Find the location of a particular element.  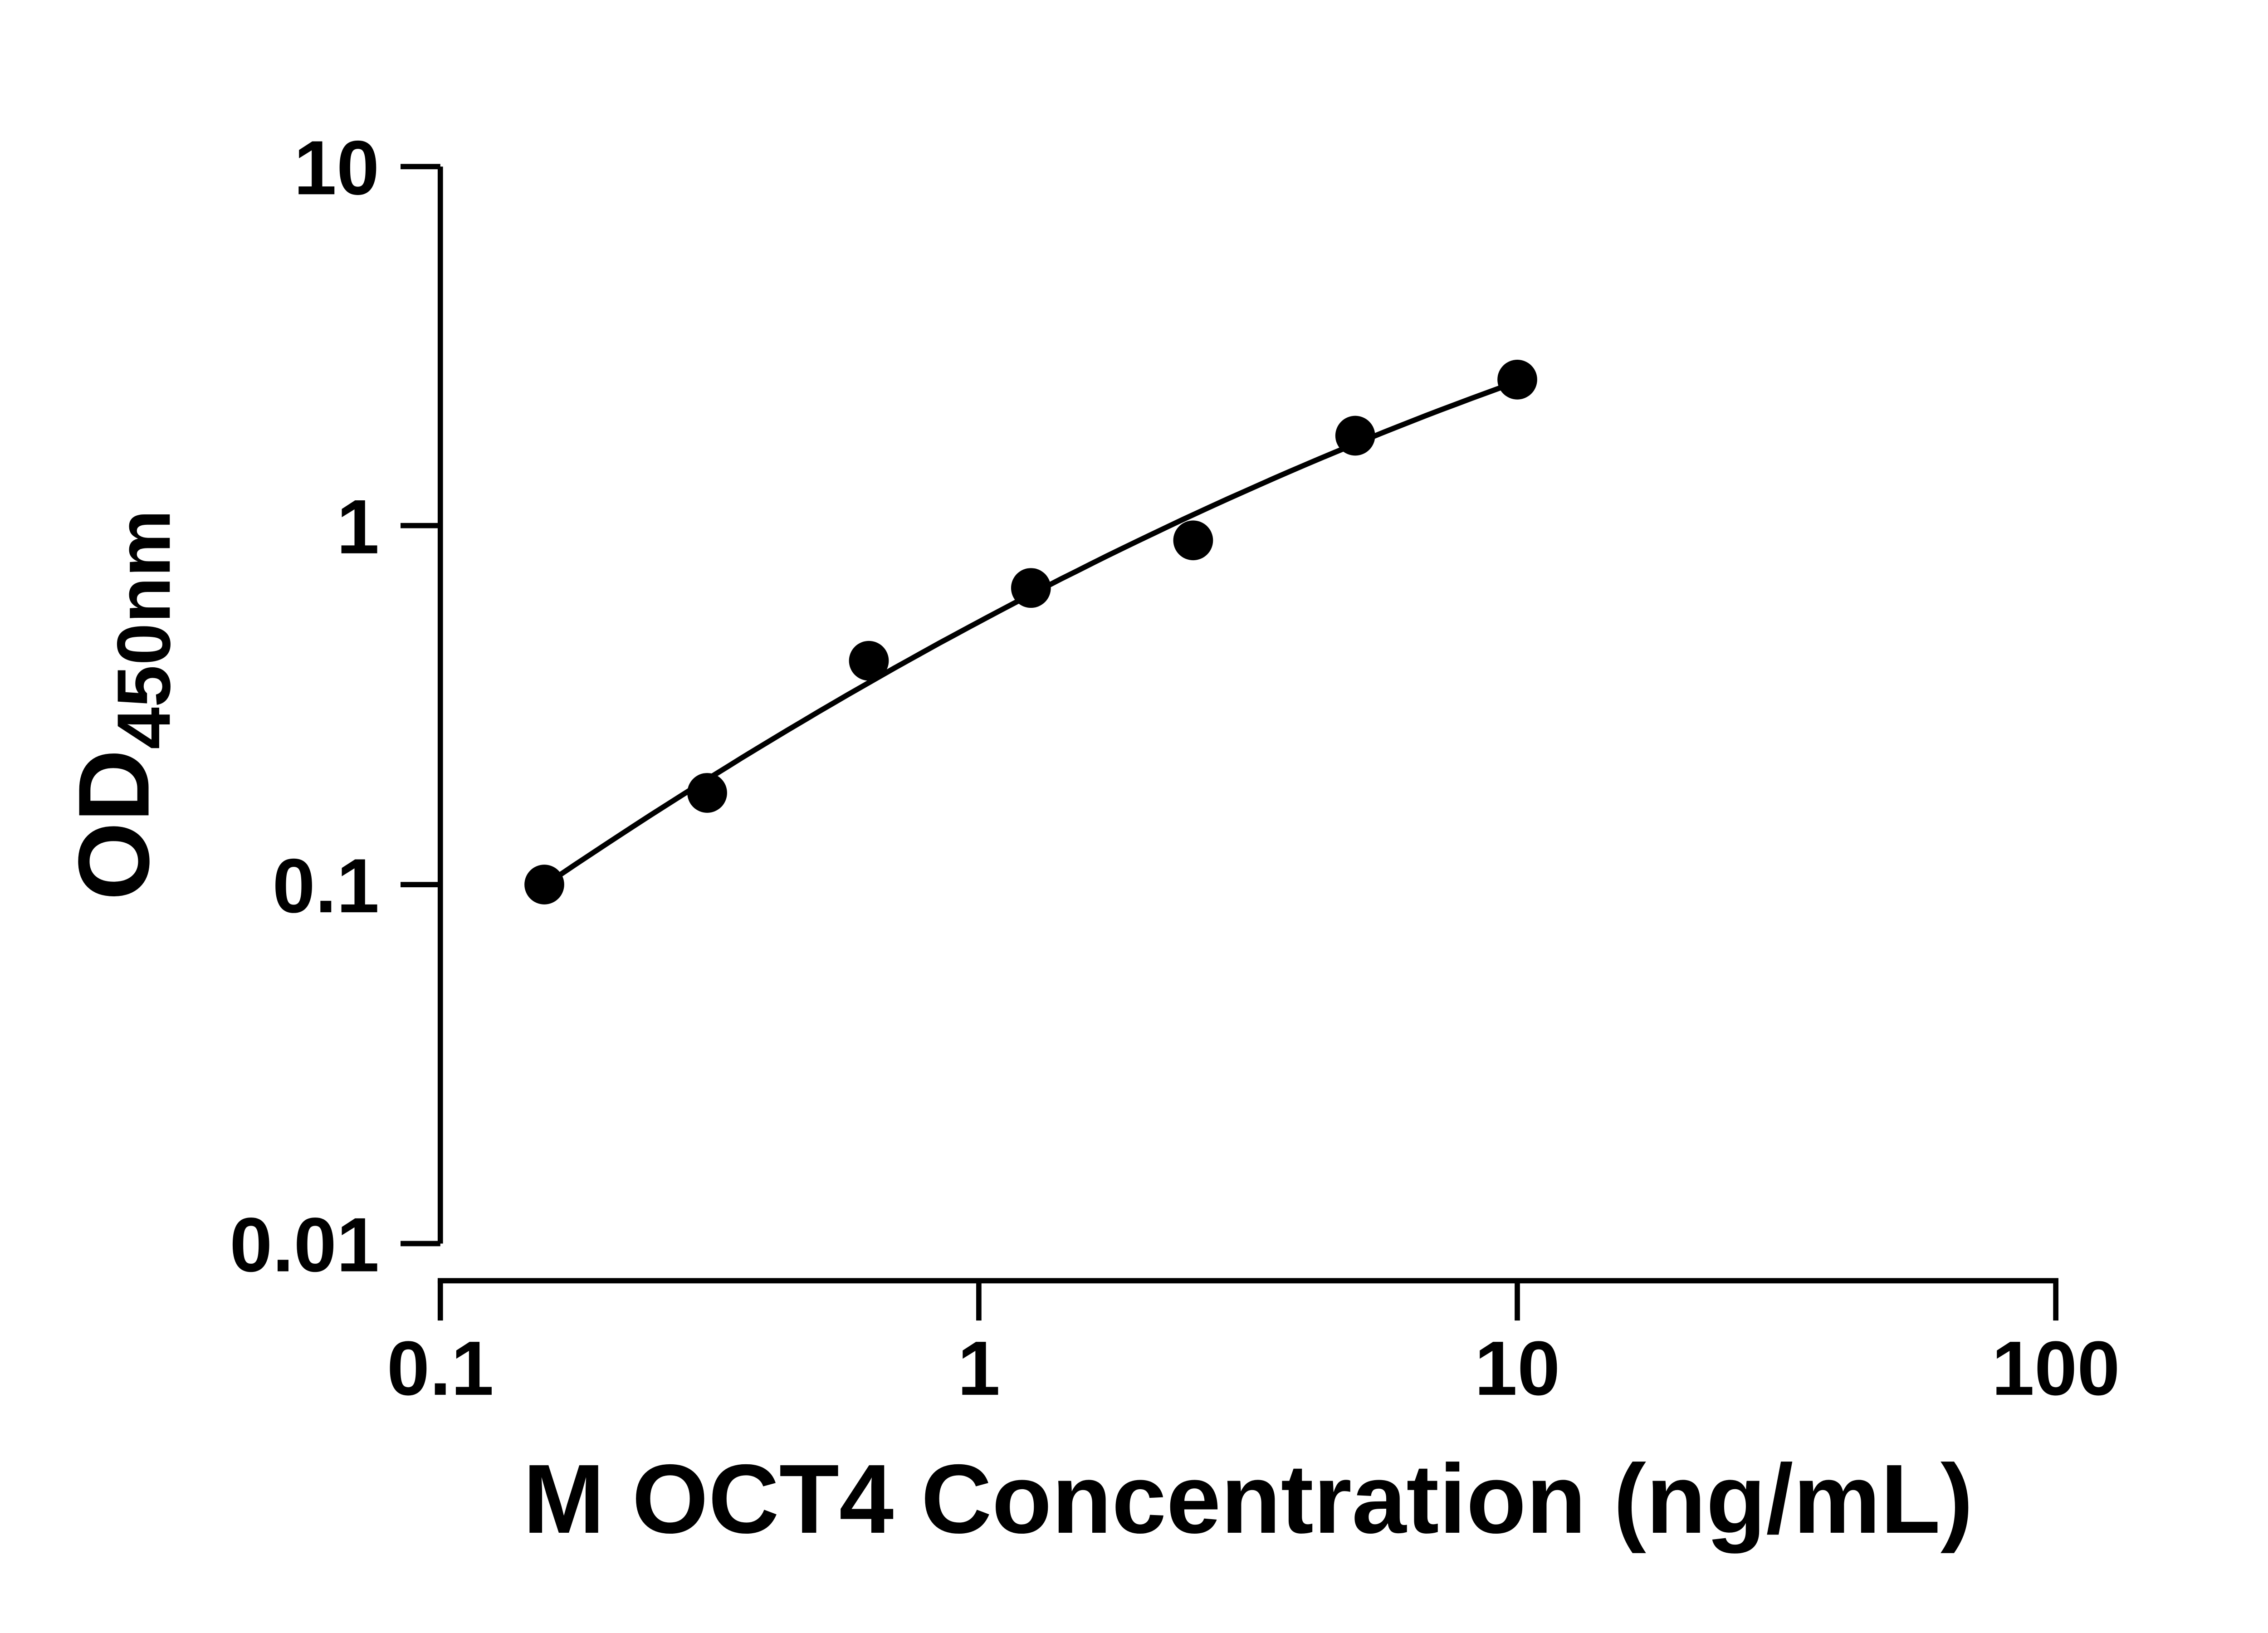

x-tick-label: 0.1 is located at coordinates (441, 1368).